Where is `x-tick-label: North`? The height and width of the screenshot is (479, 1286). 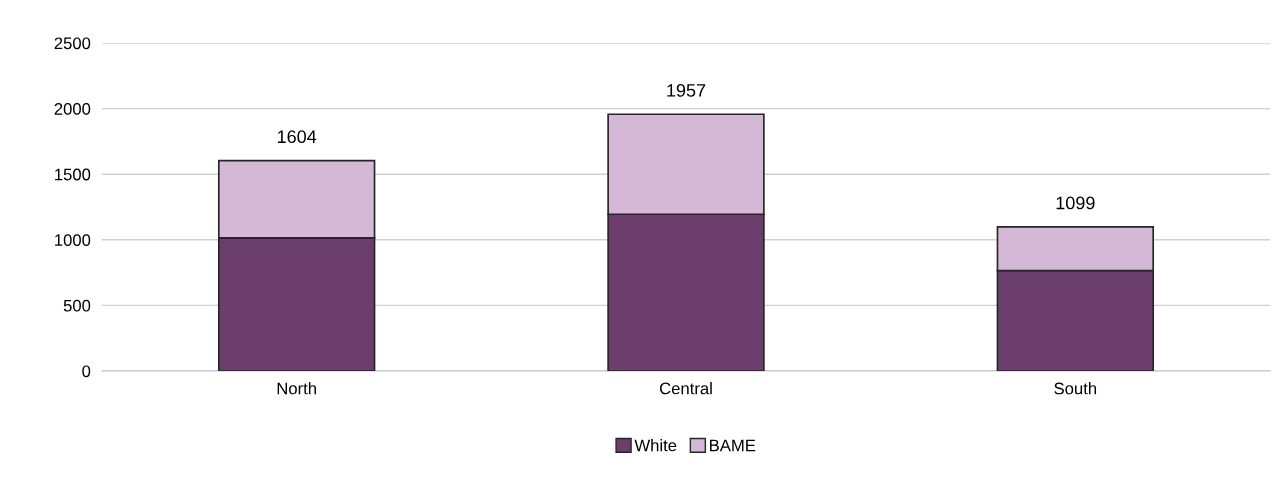
x-tick-label: North is located at coordinates (296, 388).